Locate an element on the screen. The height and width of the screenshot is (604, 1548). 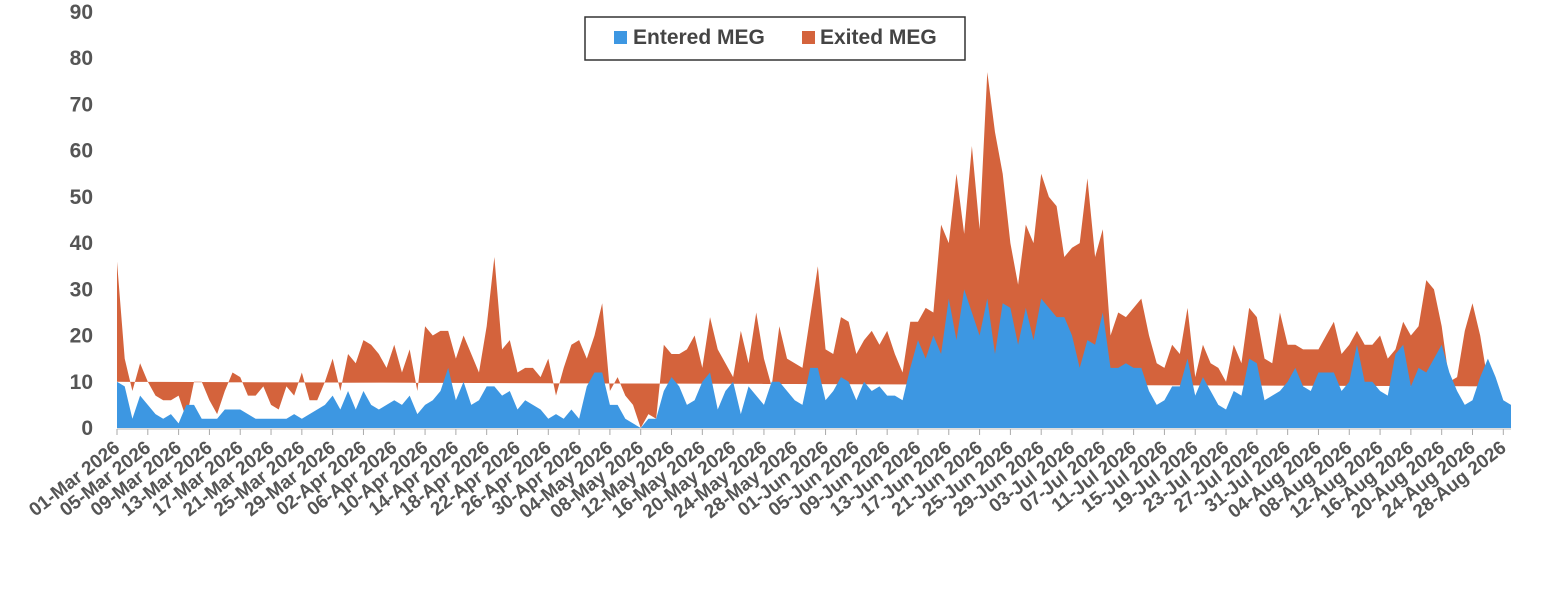
legend-swatch-entered is located at coordinates (620, 37).